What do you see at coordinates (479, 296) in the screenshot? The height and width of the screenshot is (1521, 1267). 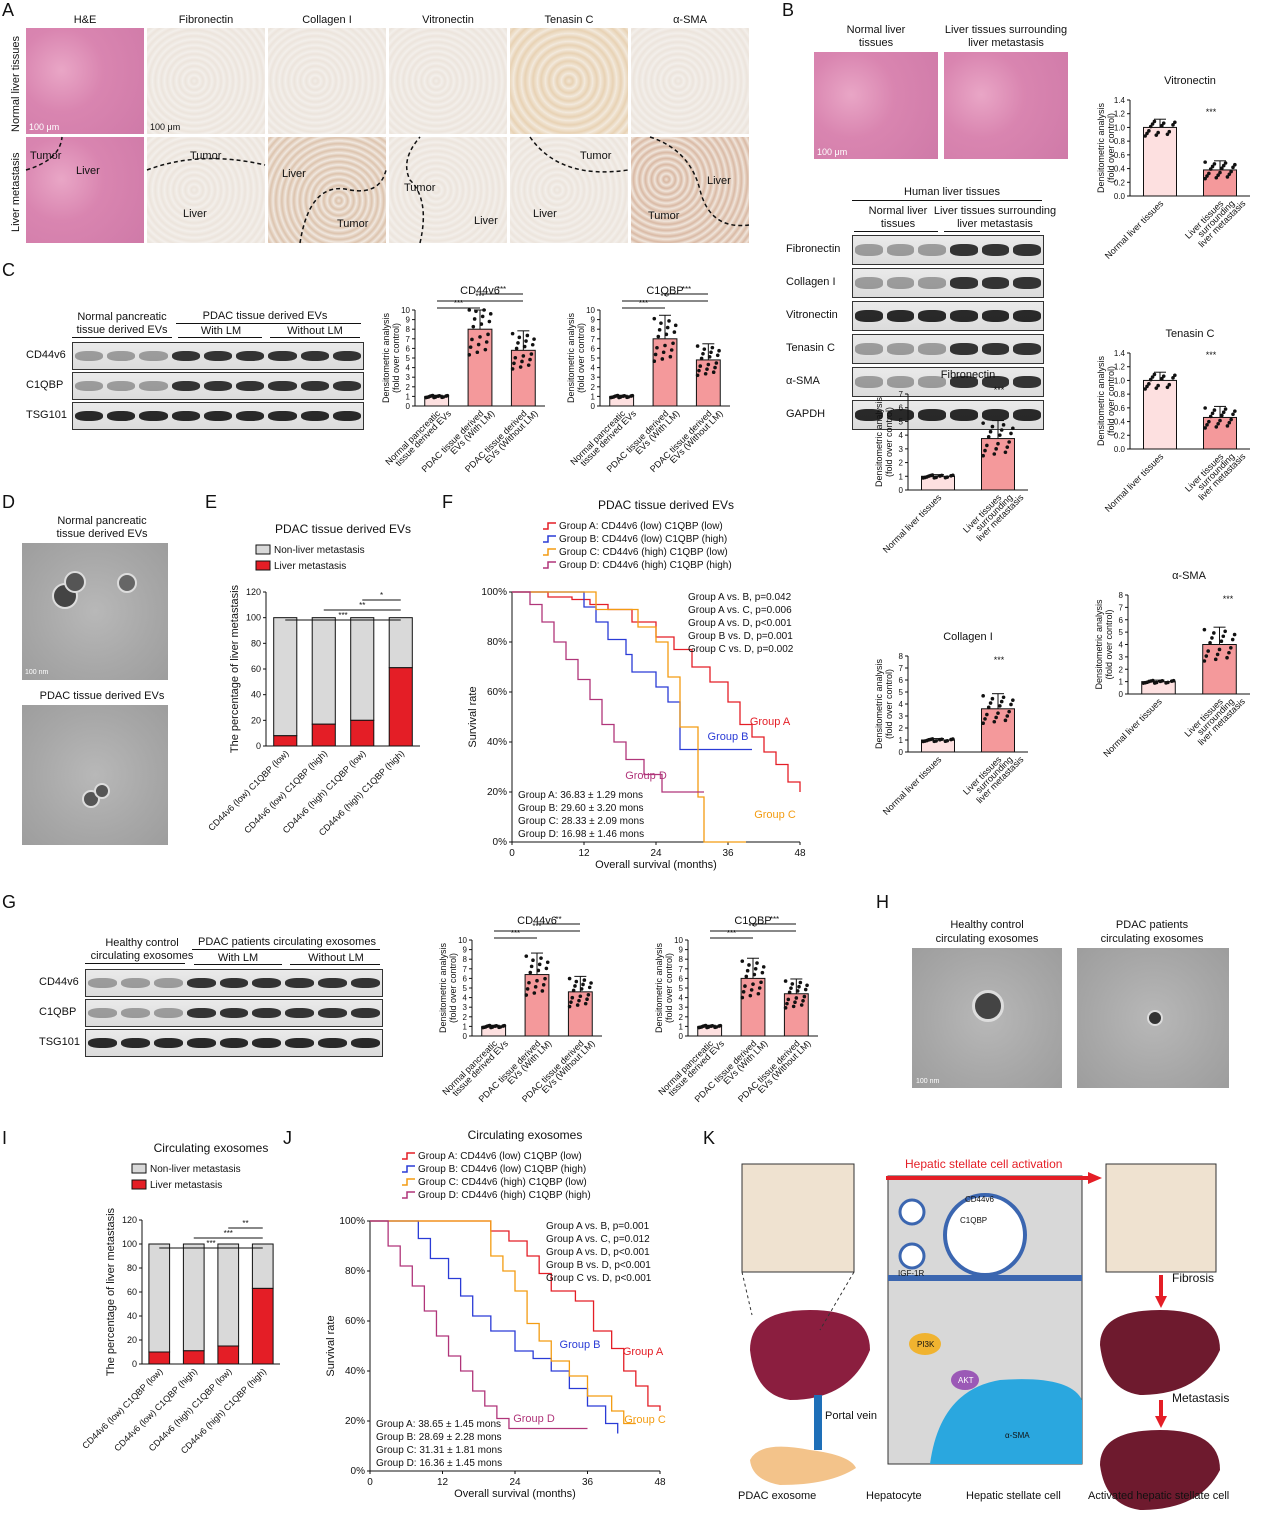 I see `sig-0-b-label: ***` at bounding box center [479, 296].